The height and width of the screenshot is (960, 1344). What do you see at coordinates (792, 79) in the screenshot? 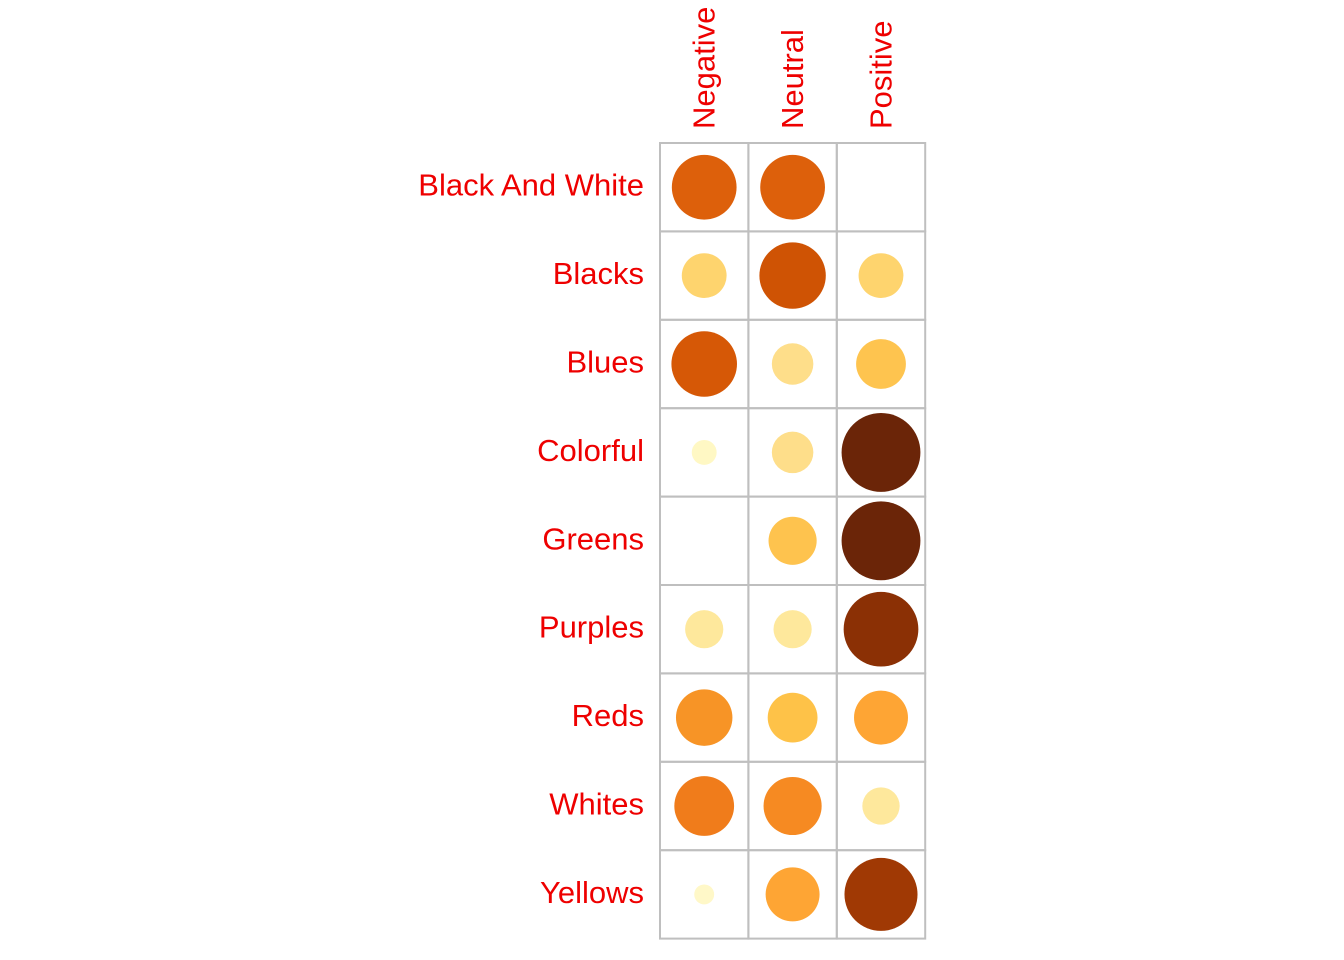
I see `column-label: Neutral` at bounding box center [792, 79].